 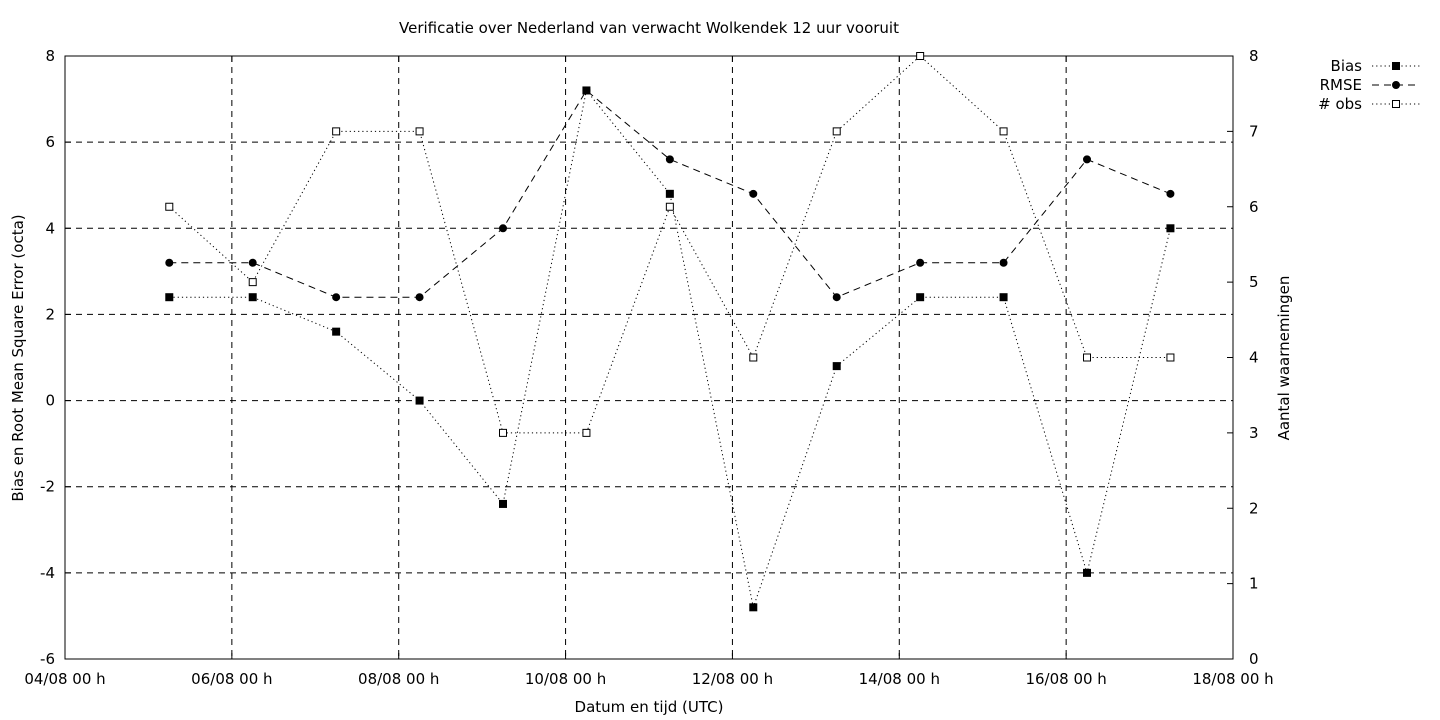 I want to click on x-tick-label: 06/08 00 h, so click(x=231, y=679).